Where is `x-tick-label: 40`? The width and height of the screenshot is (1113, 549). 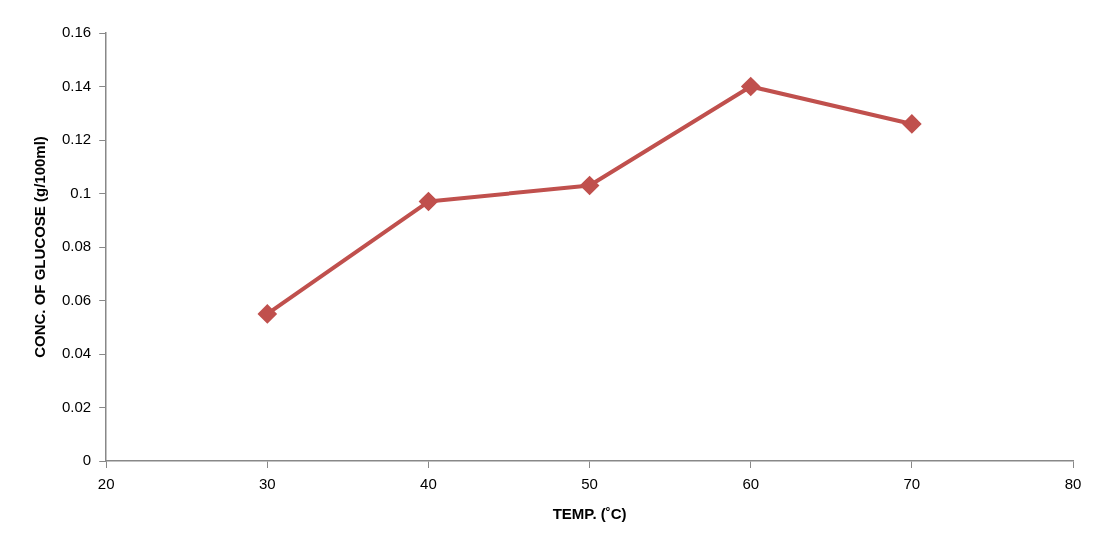 x-tick-label: 40 is located at coordinates (428, 484).